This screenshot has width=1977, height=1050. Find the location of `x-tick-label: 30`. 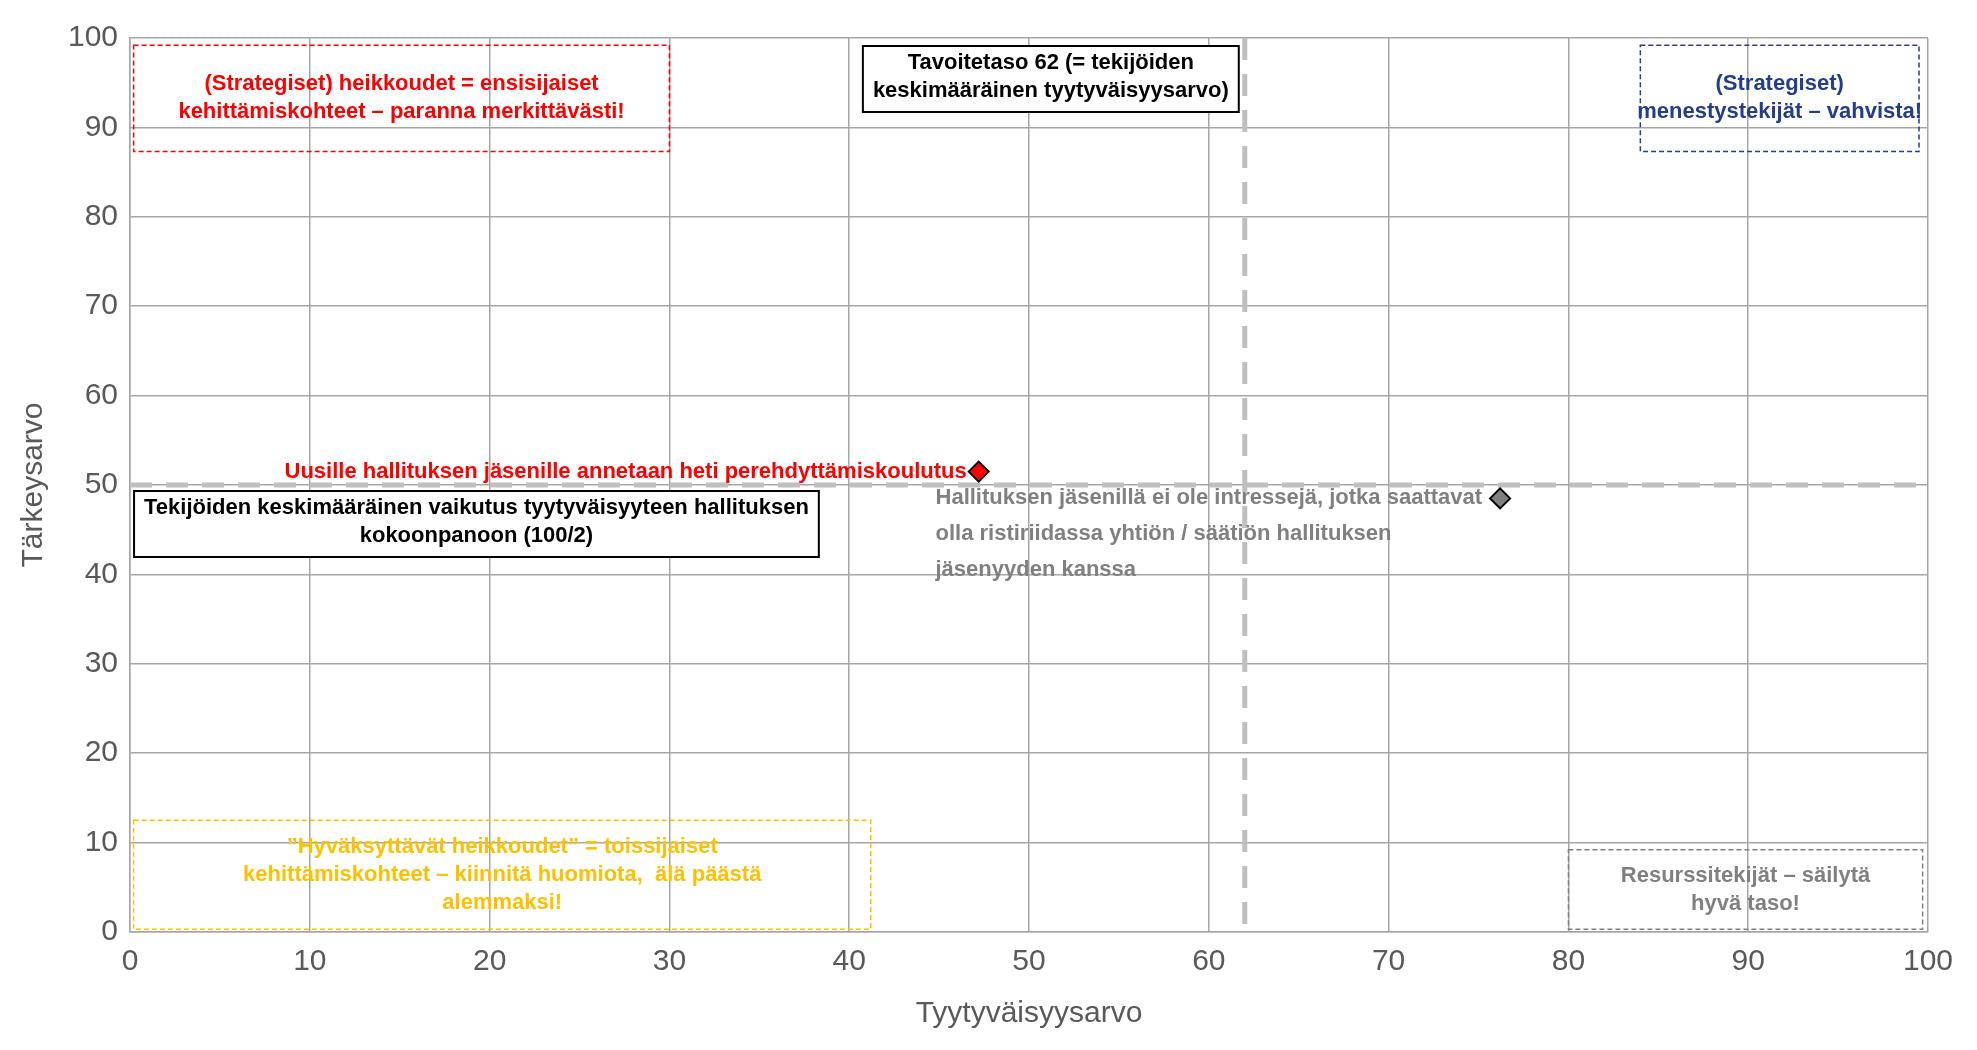

x-tick-label: 30 is located at coordinates (669, 960).